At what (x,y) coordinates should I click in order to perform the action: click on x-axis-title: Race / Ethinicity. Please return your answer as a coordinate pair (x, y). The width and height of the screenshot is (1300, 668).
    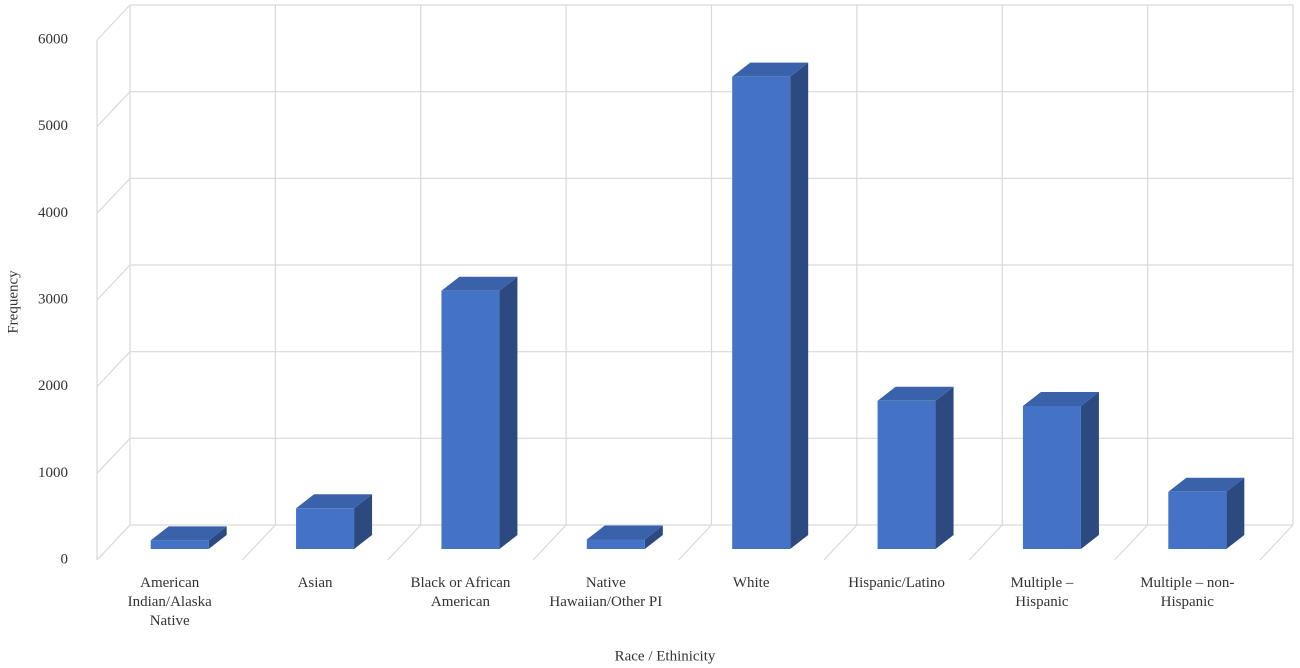
    Looking at the image, I should click on (665, 656).